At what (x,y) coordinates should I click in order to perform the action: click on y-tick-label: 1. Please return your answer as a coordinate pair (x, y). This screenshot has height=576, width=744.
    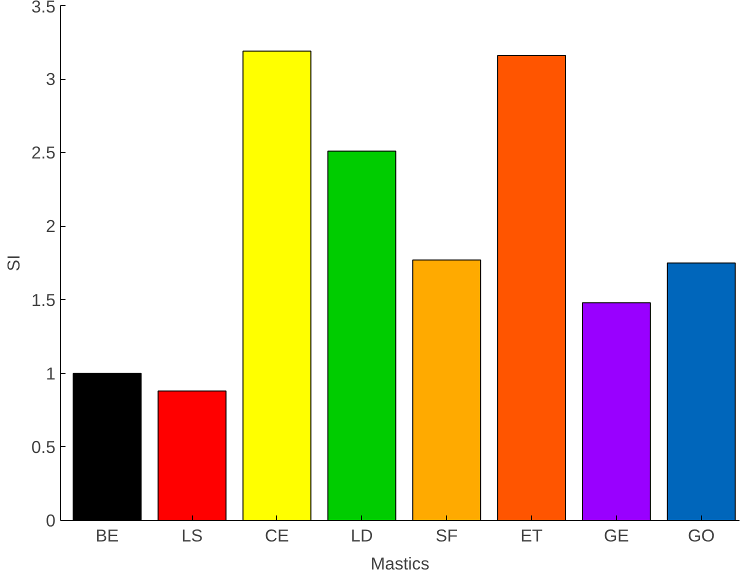
    Looking at the image, I should click on (51, 373).